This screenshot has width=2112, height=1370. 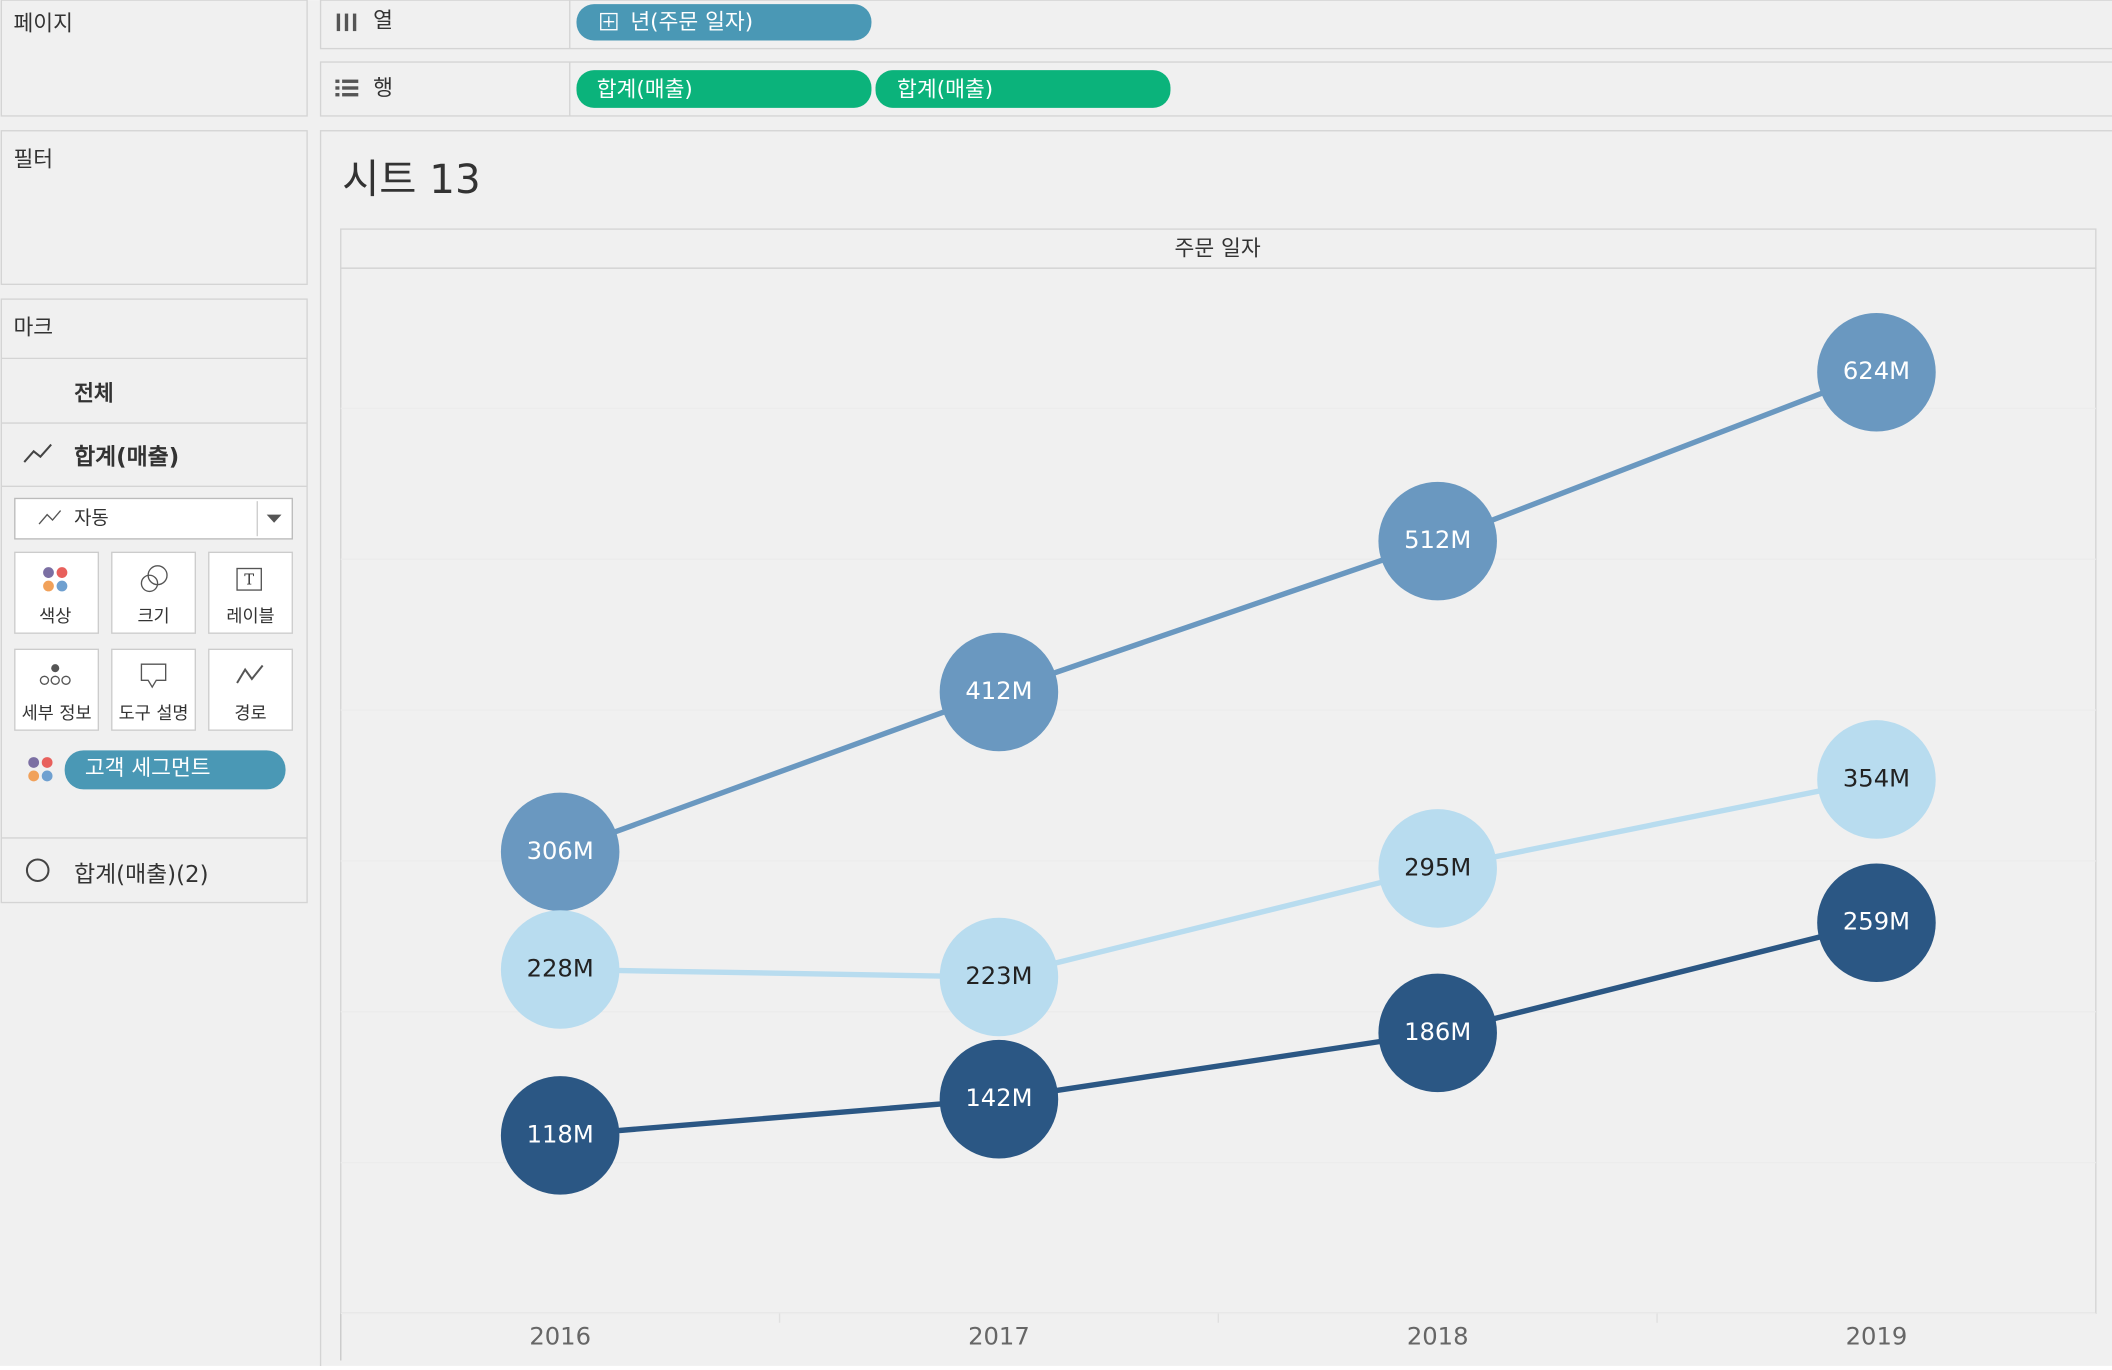 I want to click on chart-title: 시트 13, so click(x=411, y=179).